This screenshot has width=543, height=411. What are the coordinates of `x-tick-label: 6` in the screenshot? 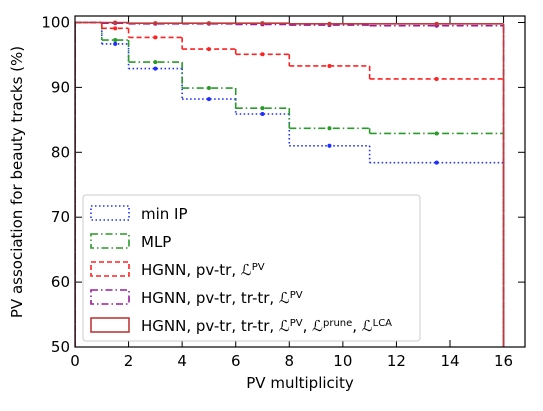 It's located at (236, 361).